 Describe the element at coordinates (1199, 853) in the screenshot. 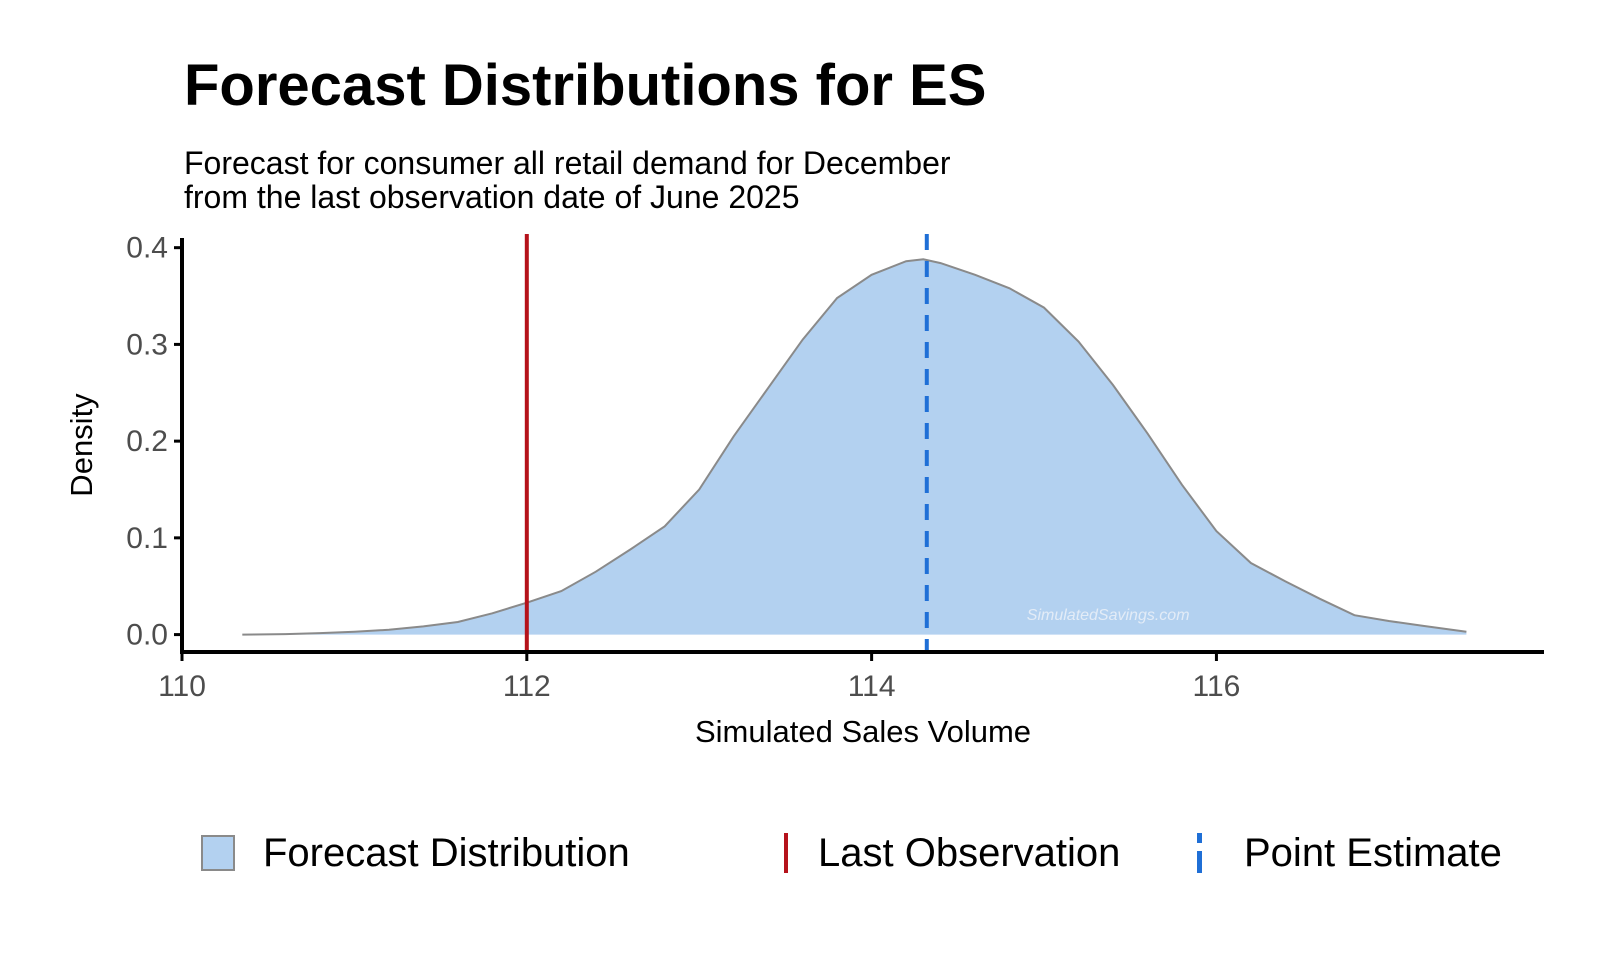

I see `legend-key-point-estimate` at that location.